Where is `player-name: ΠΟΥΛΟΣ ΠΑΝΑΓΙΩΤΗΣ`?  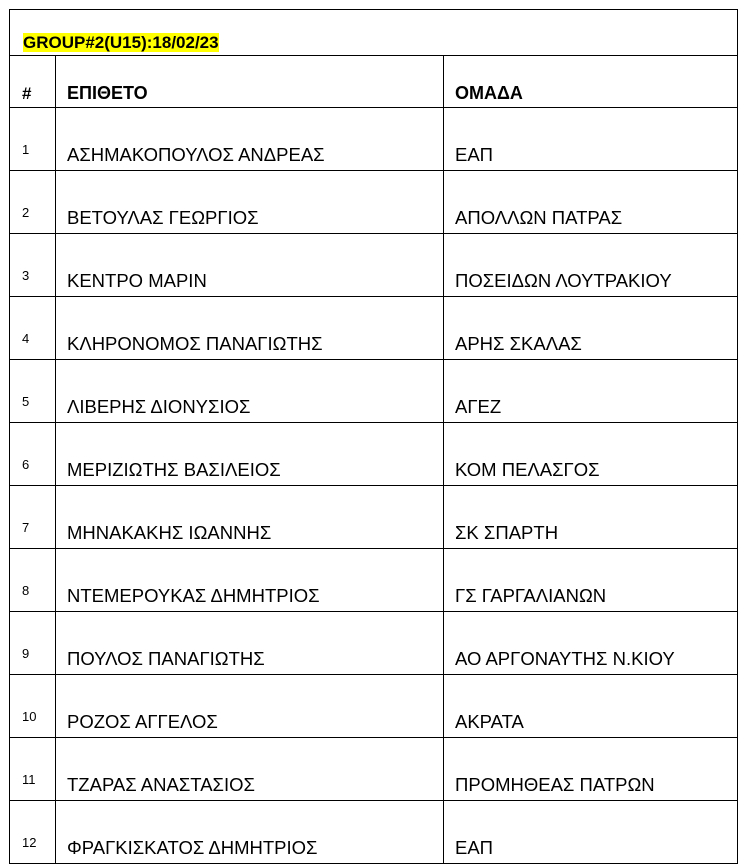 player-name: ΠΟΥΛΟΣ ΠΑΝΑΓΙΩΤΗΣ is located at coordinates (249, 643).